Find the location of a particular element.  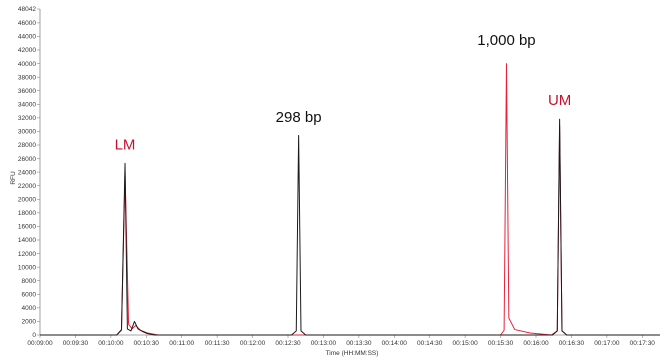

x-tick-label: 00:17:30 is located at coordinates (643, 343).